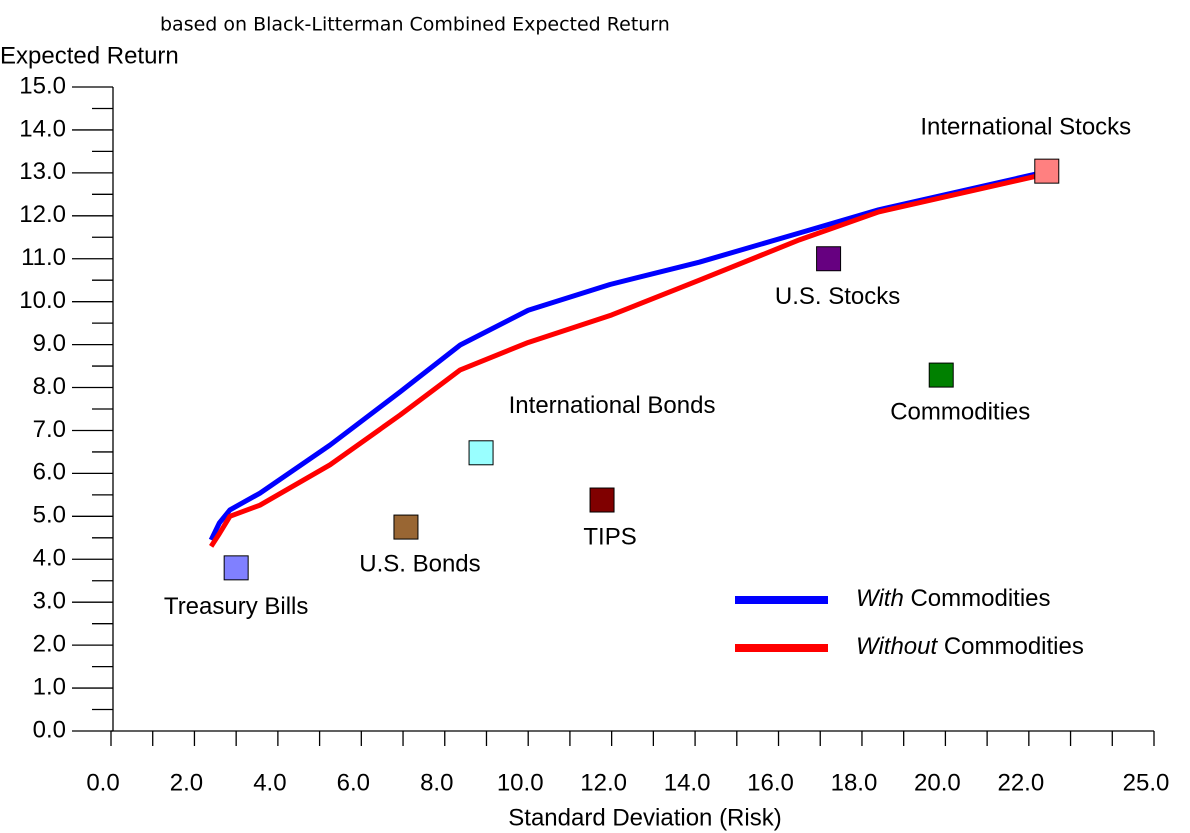 The height and width of the screenshot is (833, 1190). What do you see at coordinates (49, 386) in the screenshot?
I see `y-tick-label: 8.0` at bounding box center [49, 386].